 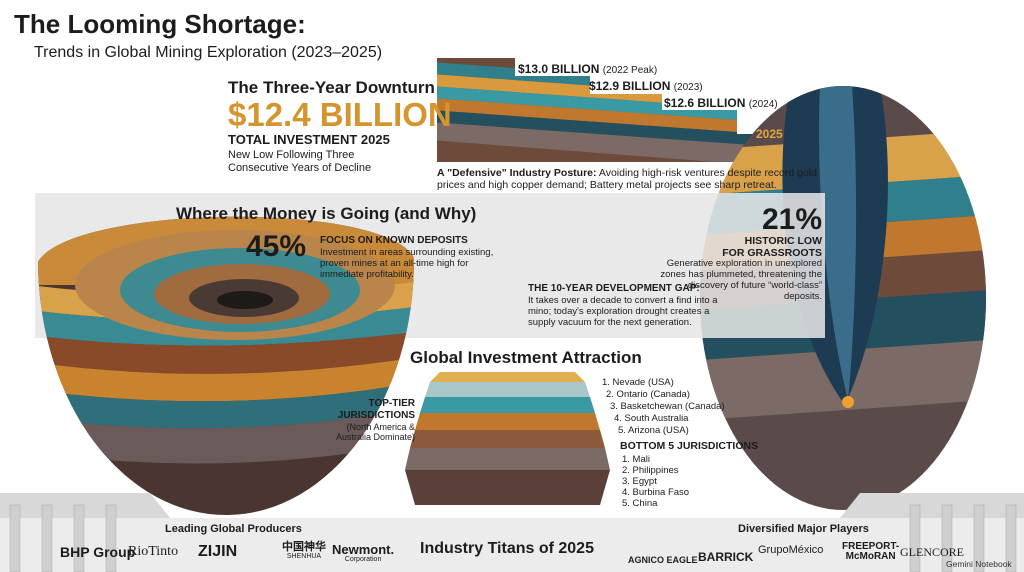 What do you see at coordinates (639, 481) in the screenshot?
I see `bottom-item: 3. Egypt` at bounding box center [639, 481].